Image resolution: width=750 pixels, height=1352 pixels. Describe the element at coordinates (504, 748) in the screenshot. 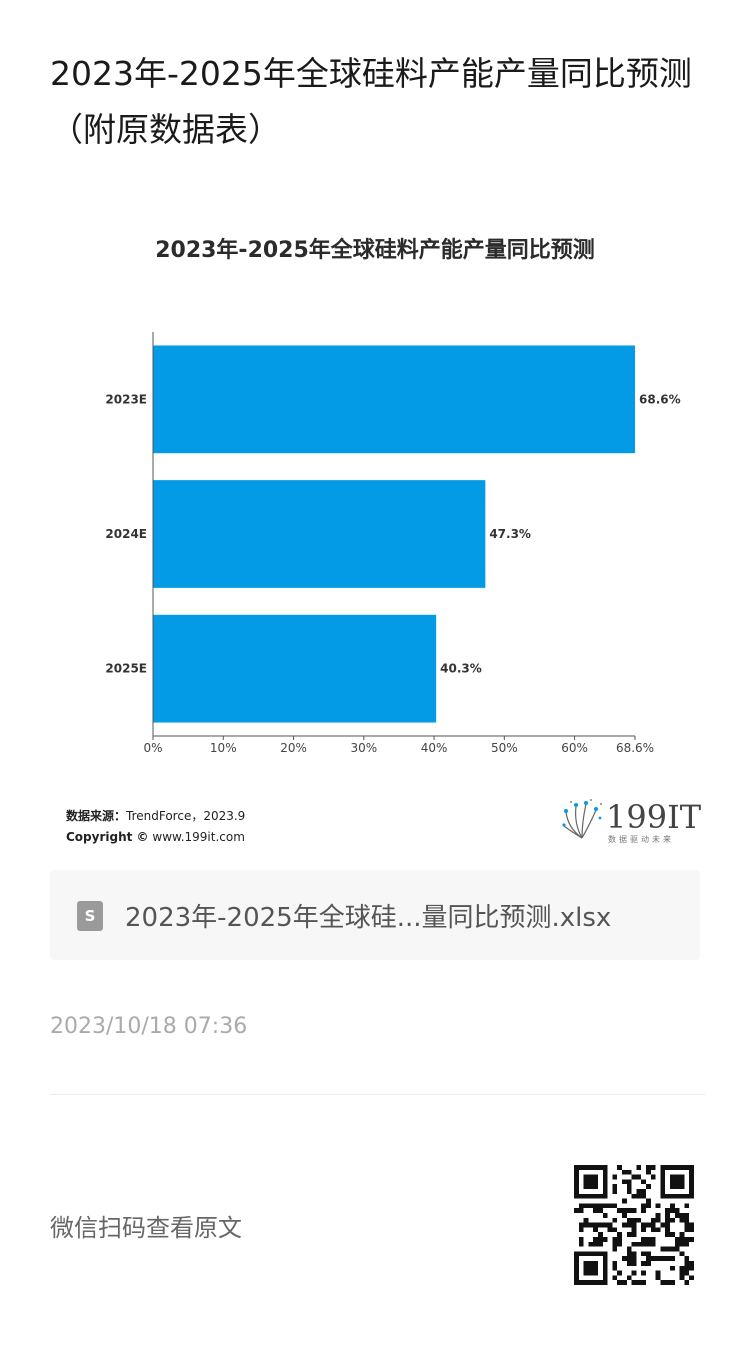

I see `x-tick-label: 50%` at that location.